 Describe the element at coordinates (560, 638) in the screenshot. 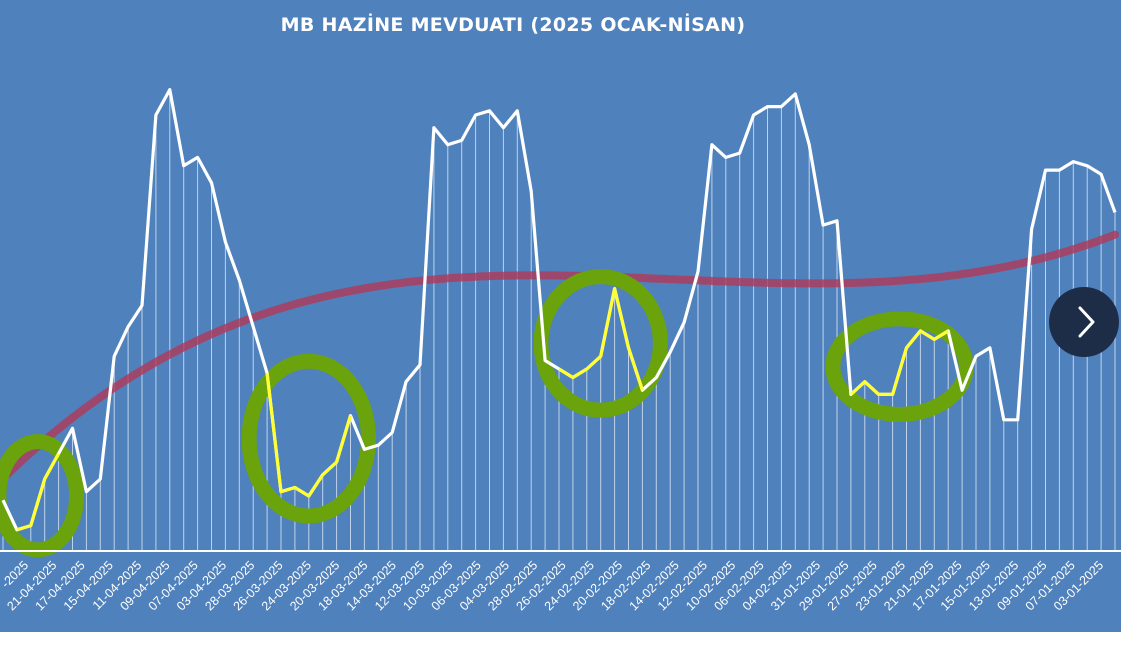

I see `bottom-strip` at that location.